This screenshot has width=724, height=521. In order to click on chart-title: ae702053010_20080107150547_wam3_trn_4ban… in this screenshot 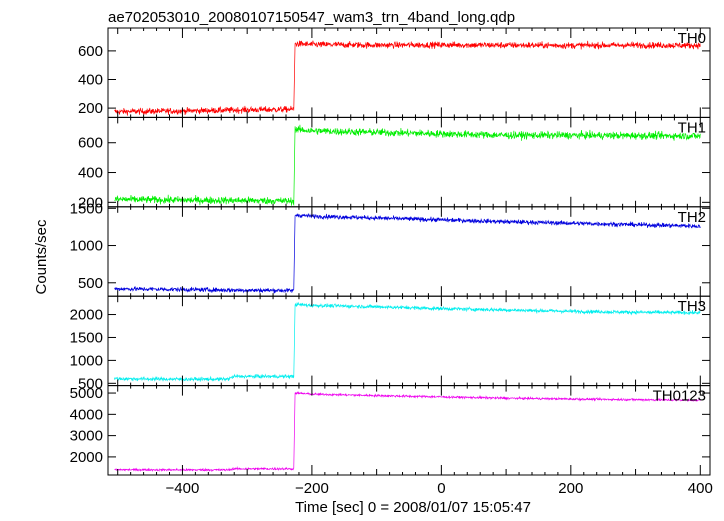, I will do `click(311, 17)`.